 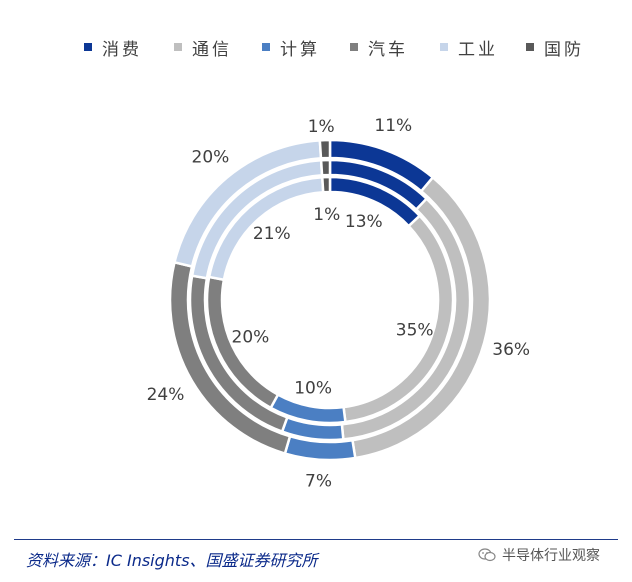 I want to click on outer-label-3: 24%, so click(x=166, y=395).